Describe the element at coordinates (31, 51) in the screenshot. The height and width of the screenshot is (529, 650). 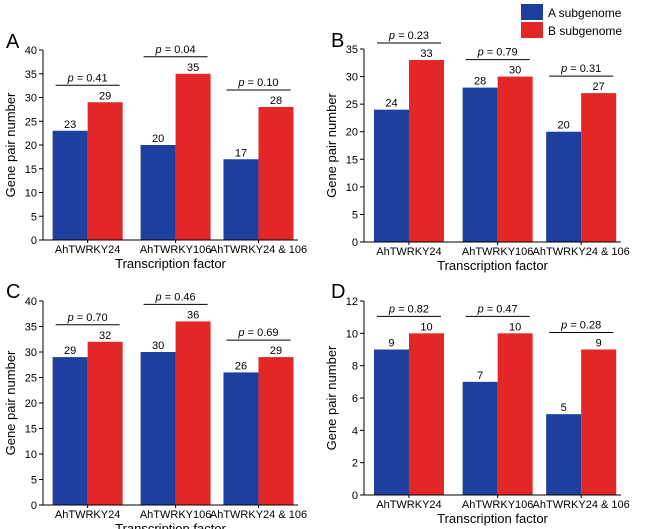
I see `y-tick-label: 40` at that location.